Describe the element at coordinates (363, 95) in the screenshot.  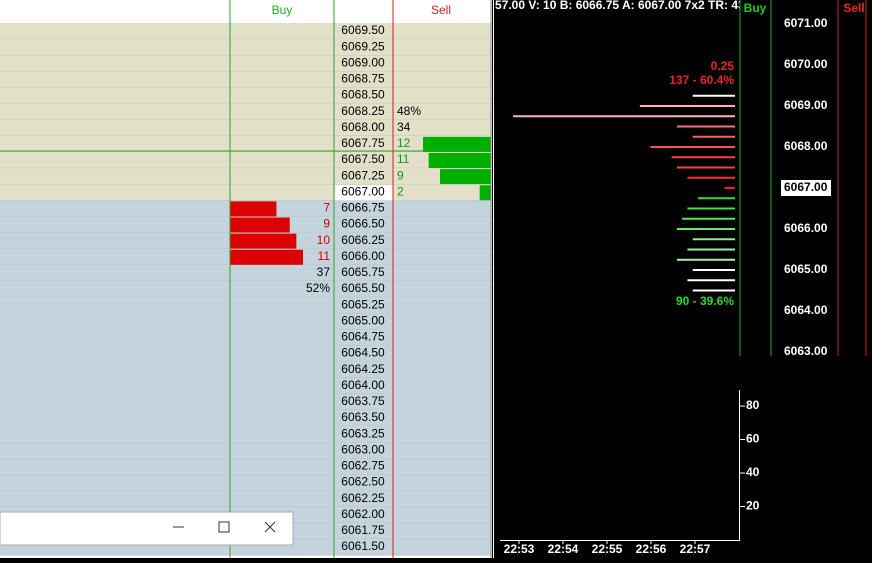
I see `price: 6068.50` at that location.